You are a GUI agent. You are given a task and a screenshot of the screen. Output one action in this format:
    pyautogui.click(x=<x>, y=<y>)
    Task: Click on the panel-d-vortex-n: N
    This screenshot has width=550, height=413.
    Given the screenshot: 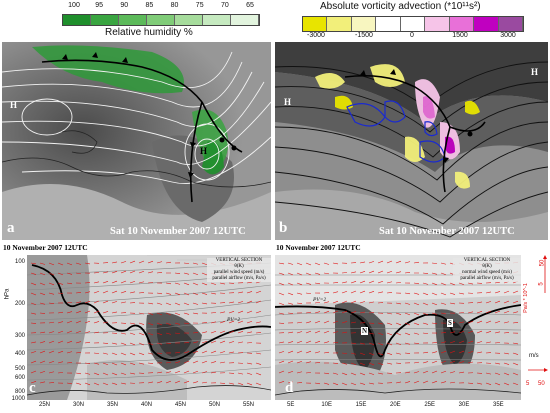 What is the action you would take?
    pyautogui.click(x=365, y=331)
    